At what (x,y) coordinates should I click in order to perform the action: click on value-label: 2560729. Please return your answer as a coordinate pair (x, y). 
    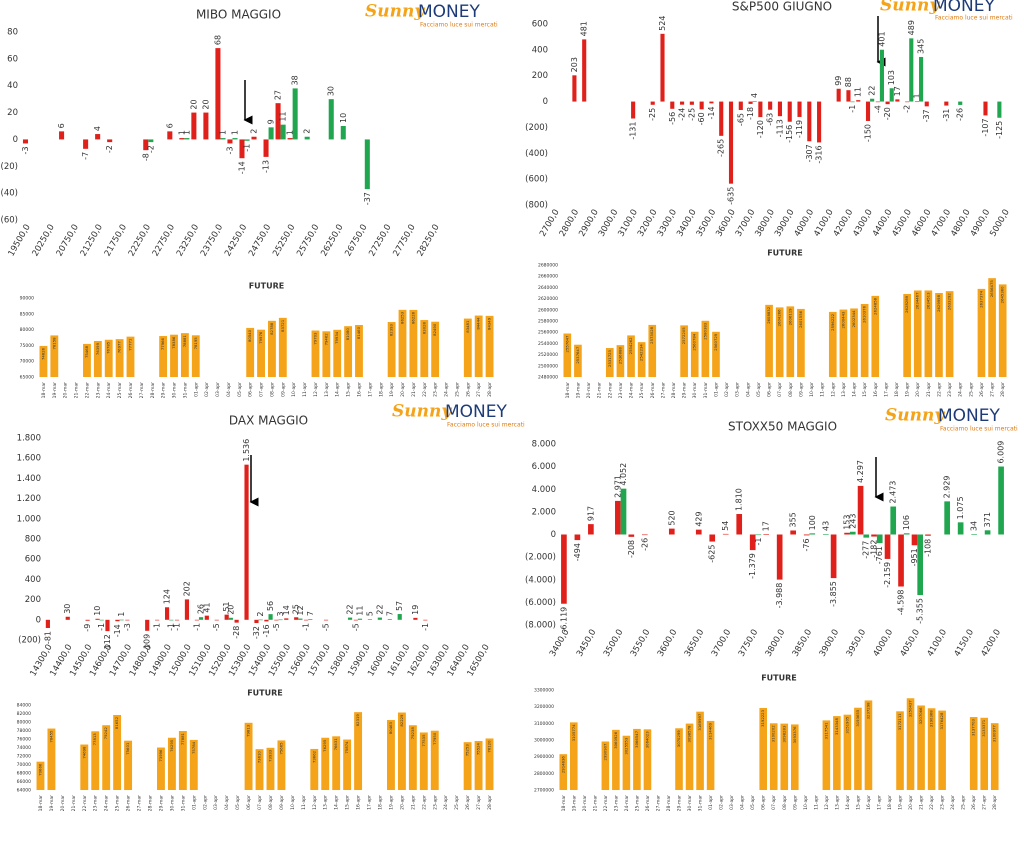
    Looking at the image, I should click on (715, 341).